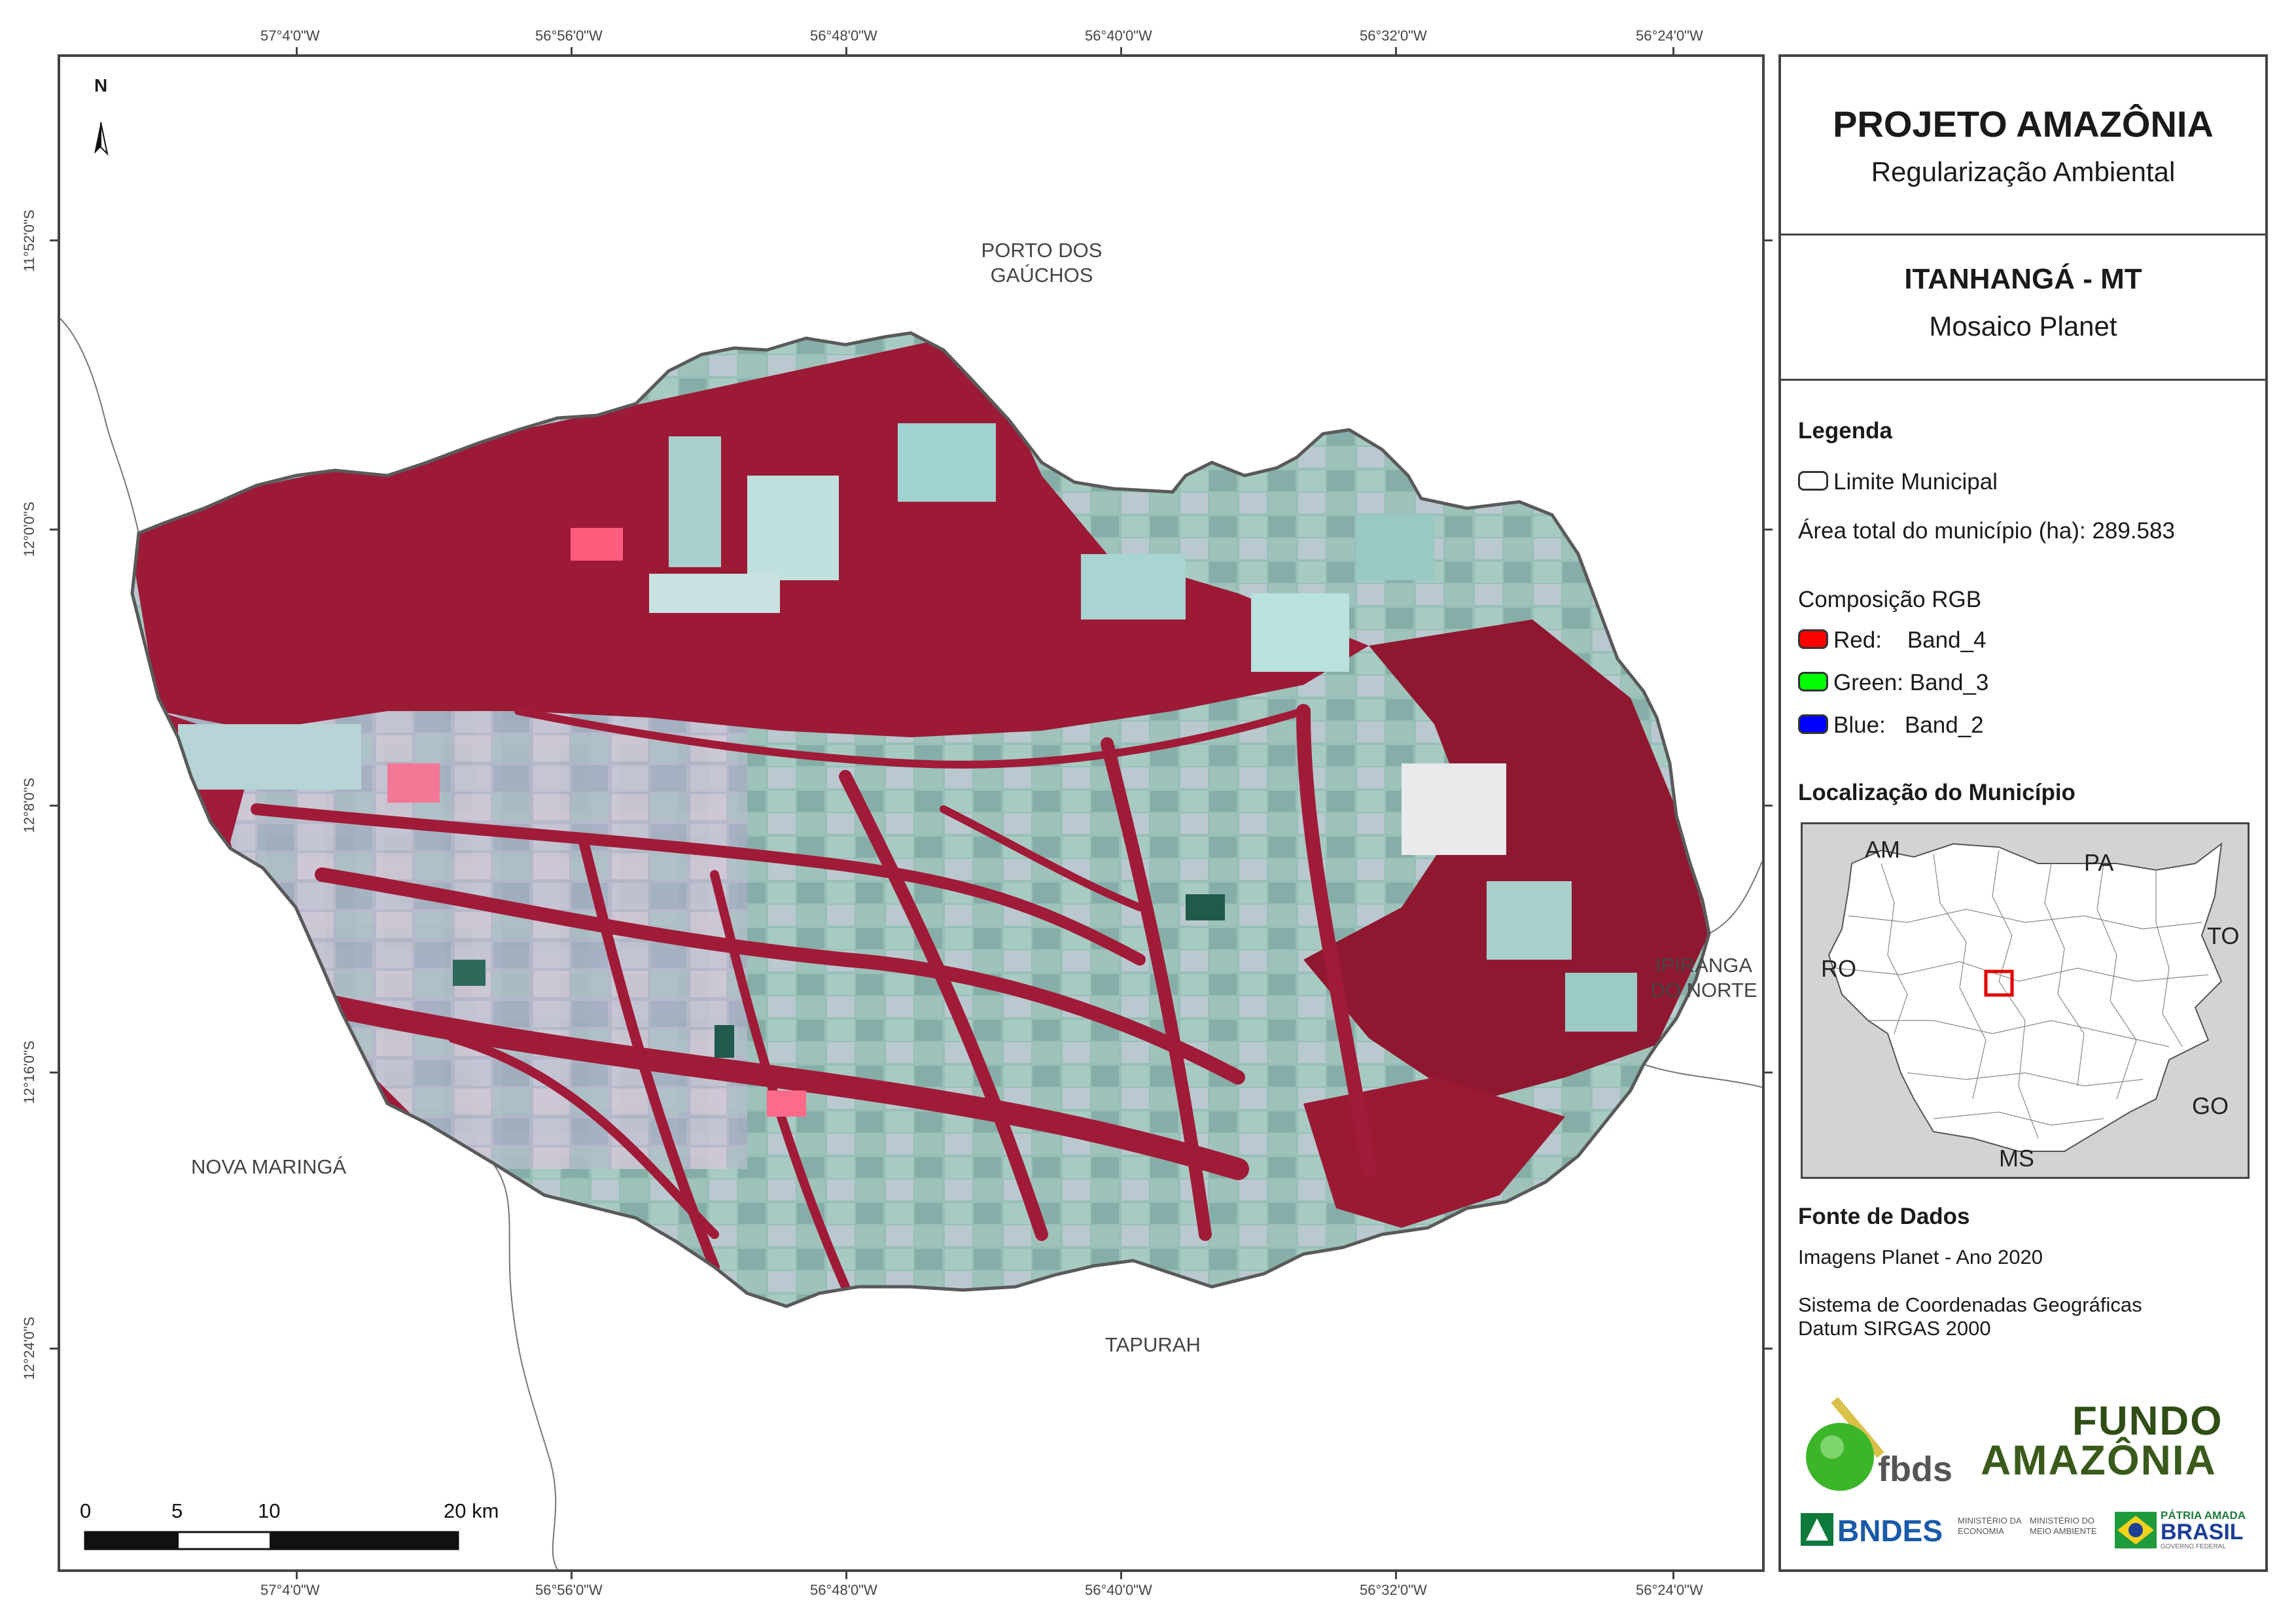 Image resolution: width=2296 pixels, height=1623 pixels. What do you see at coordinates (1153, 1344) in the screenshot?
I see `place-tapurah: TAPURAH` at bounding box center [1153, 1344].